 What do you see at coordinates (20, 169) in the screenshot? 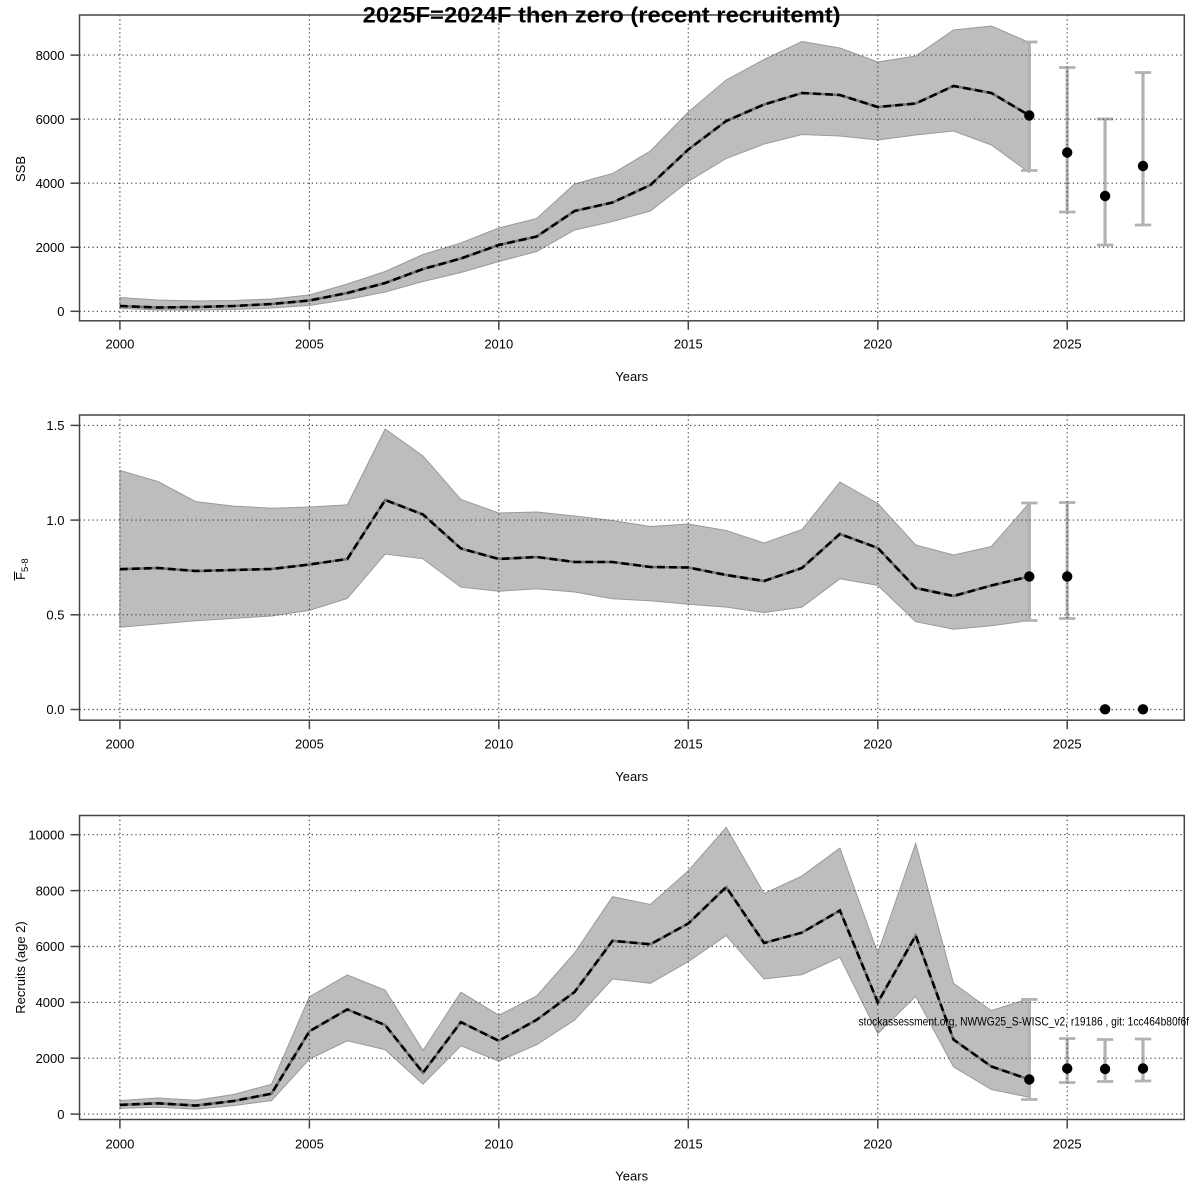
I see `svg-text: SSB` at bounding box center [20, 169].